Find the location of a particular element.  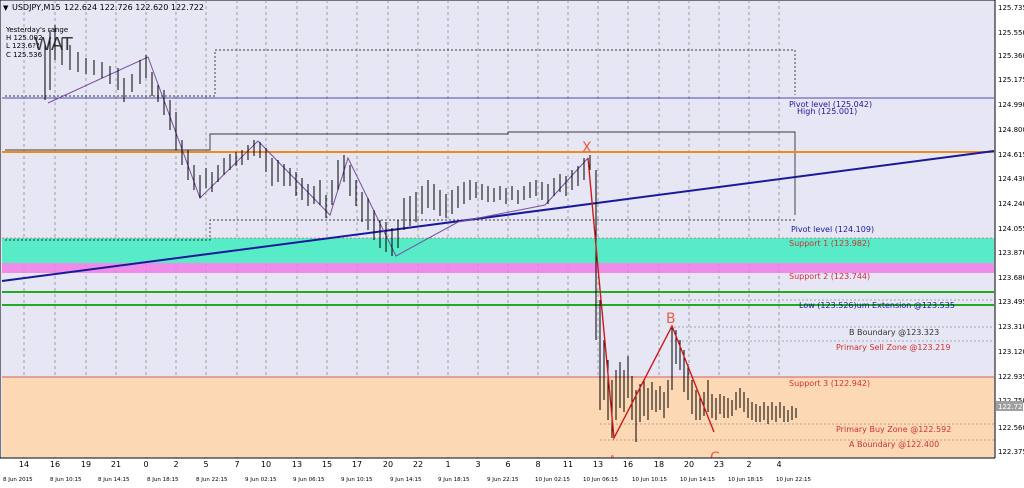

date-tick: 9 Jun 14:15 is located at coordinates (406, 480).